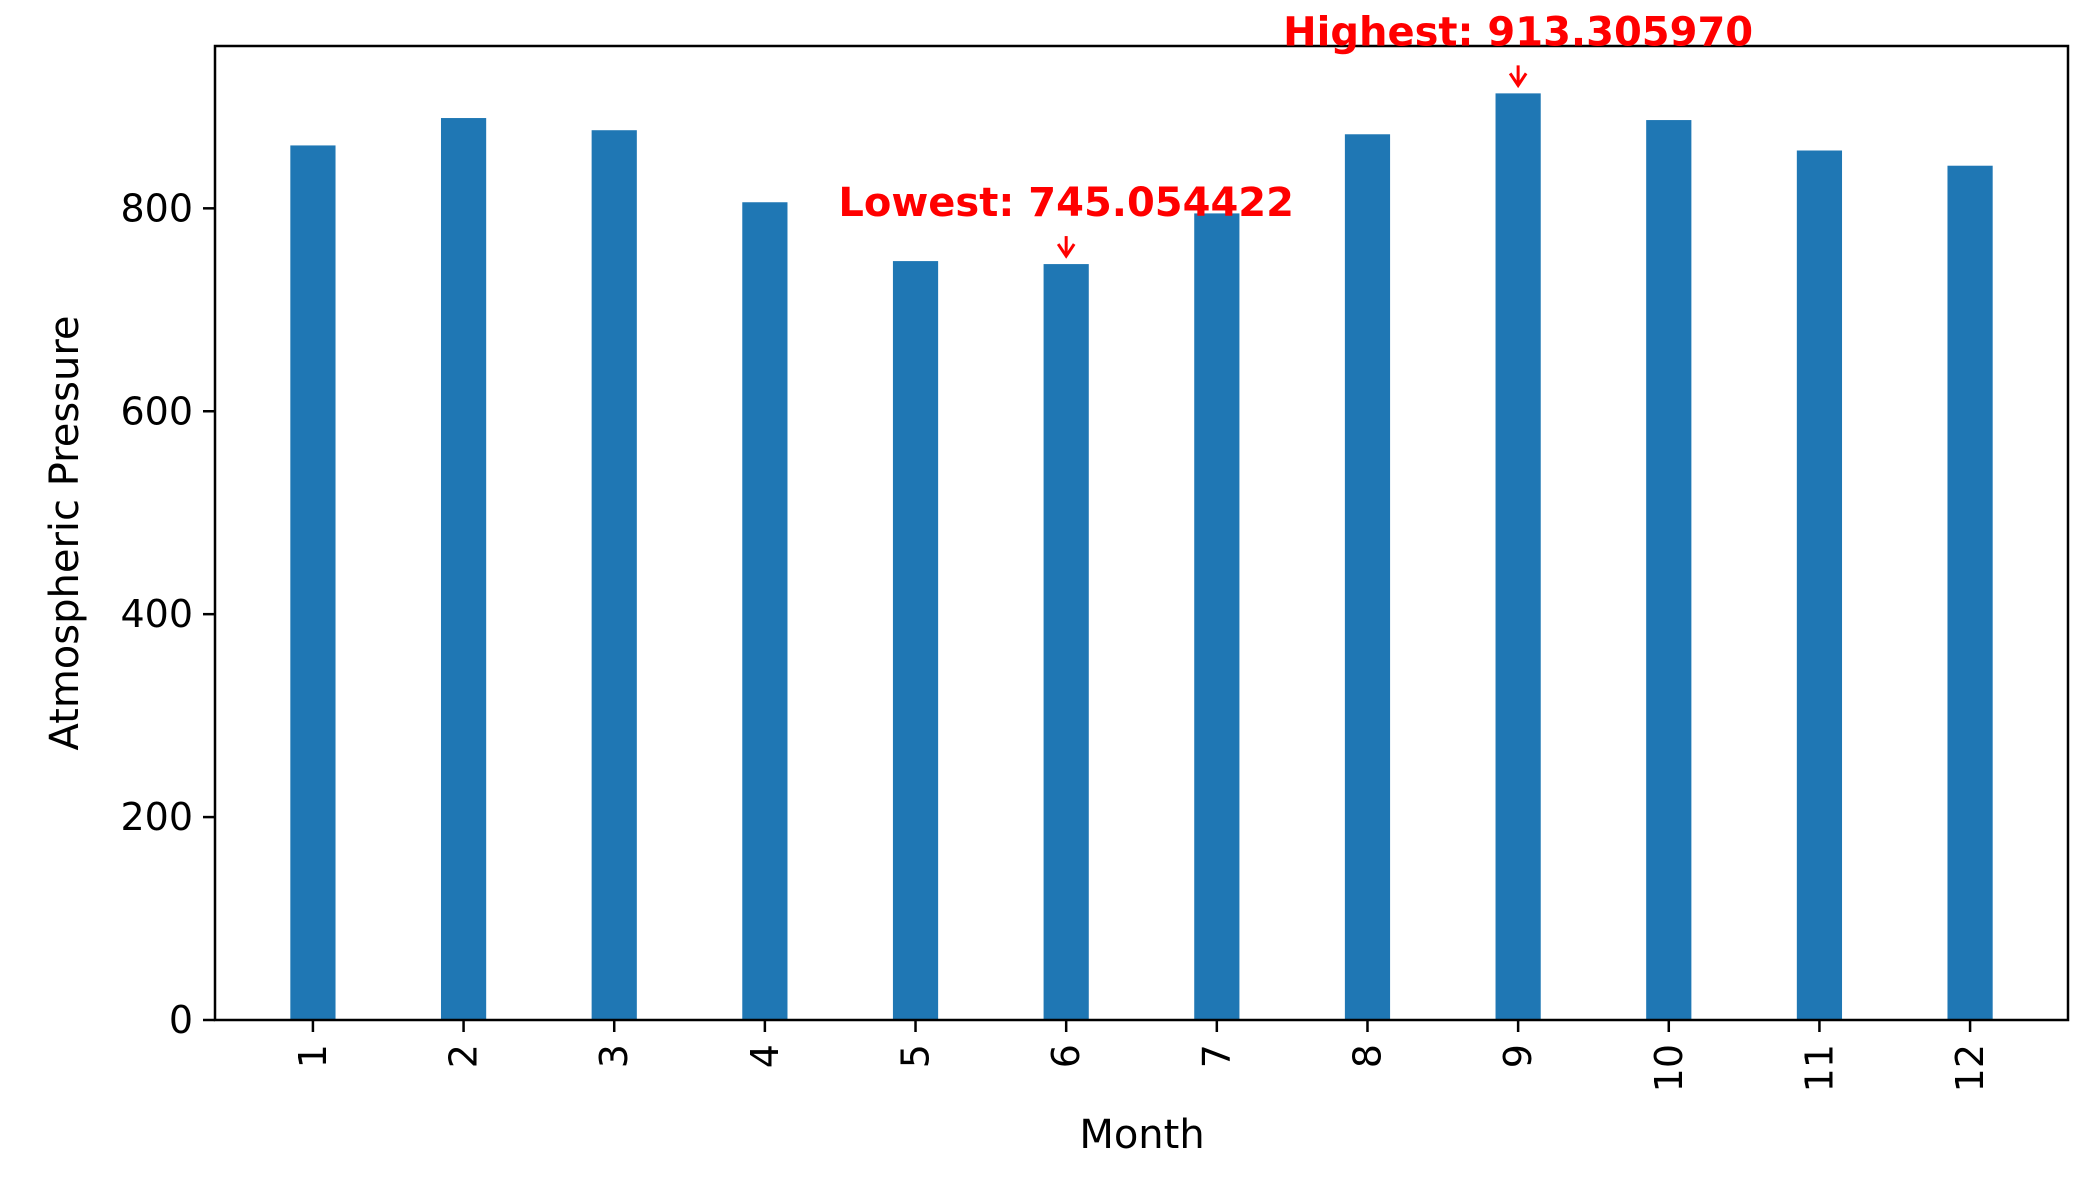 Image resolution: width=2100 pixels, height=1200 pixels. What do you see at coordinates (1669, 1068) in the screenshot?
I see `x-tick-label: 10` at bounding box center [1669, 1068].